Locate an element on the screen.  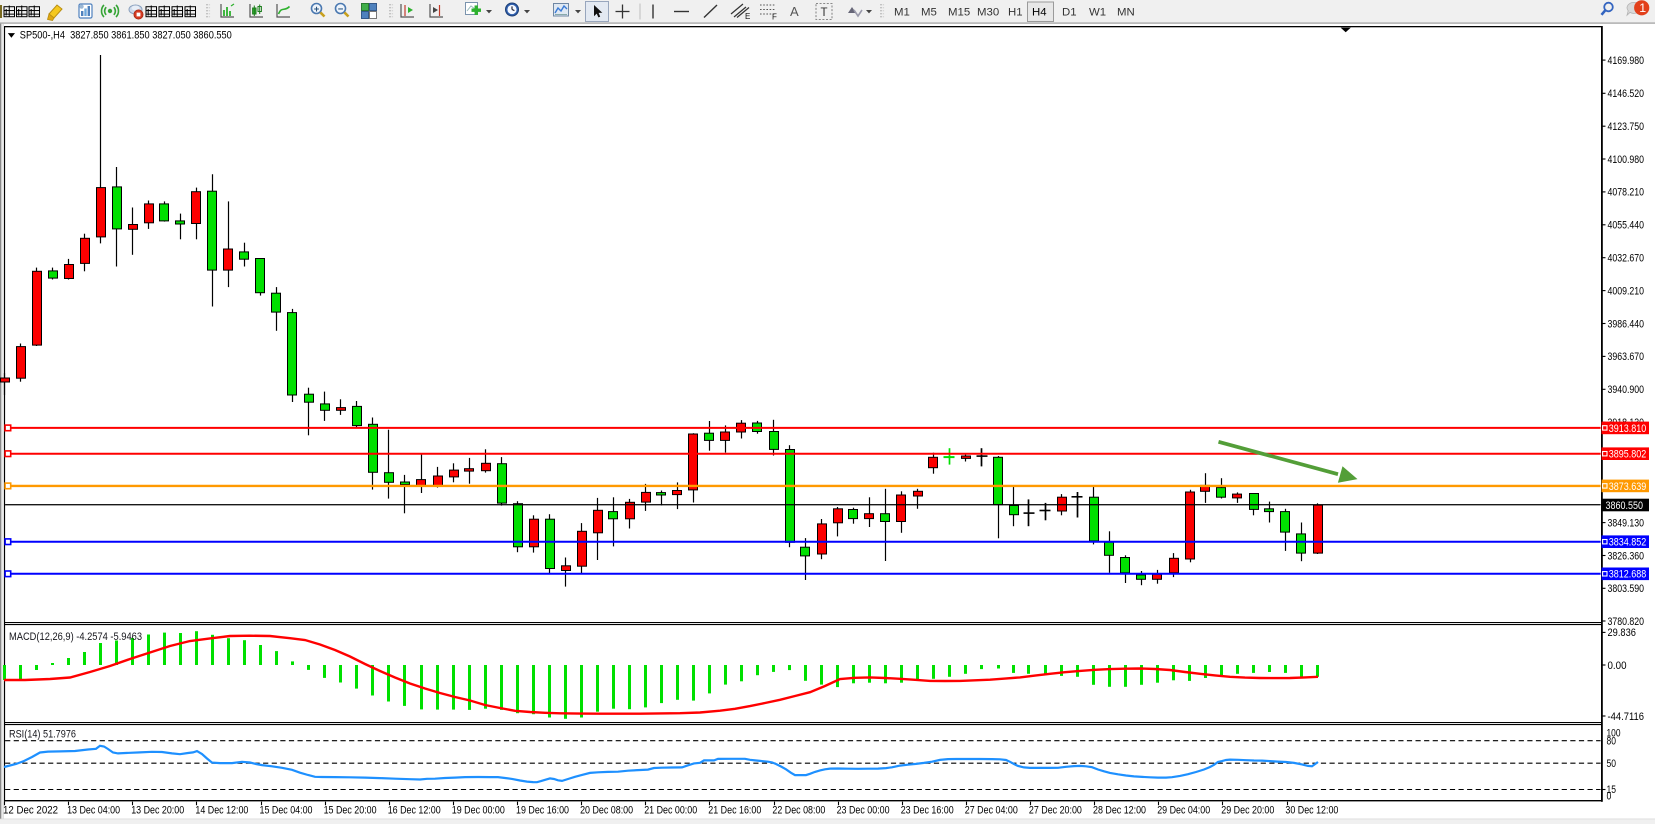
svg-text: 19 Dec 00:00 is located at coordinates (478, 811).